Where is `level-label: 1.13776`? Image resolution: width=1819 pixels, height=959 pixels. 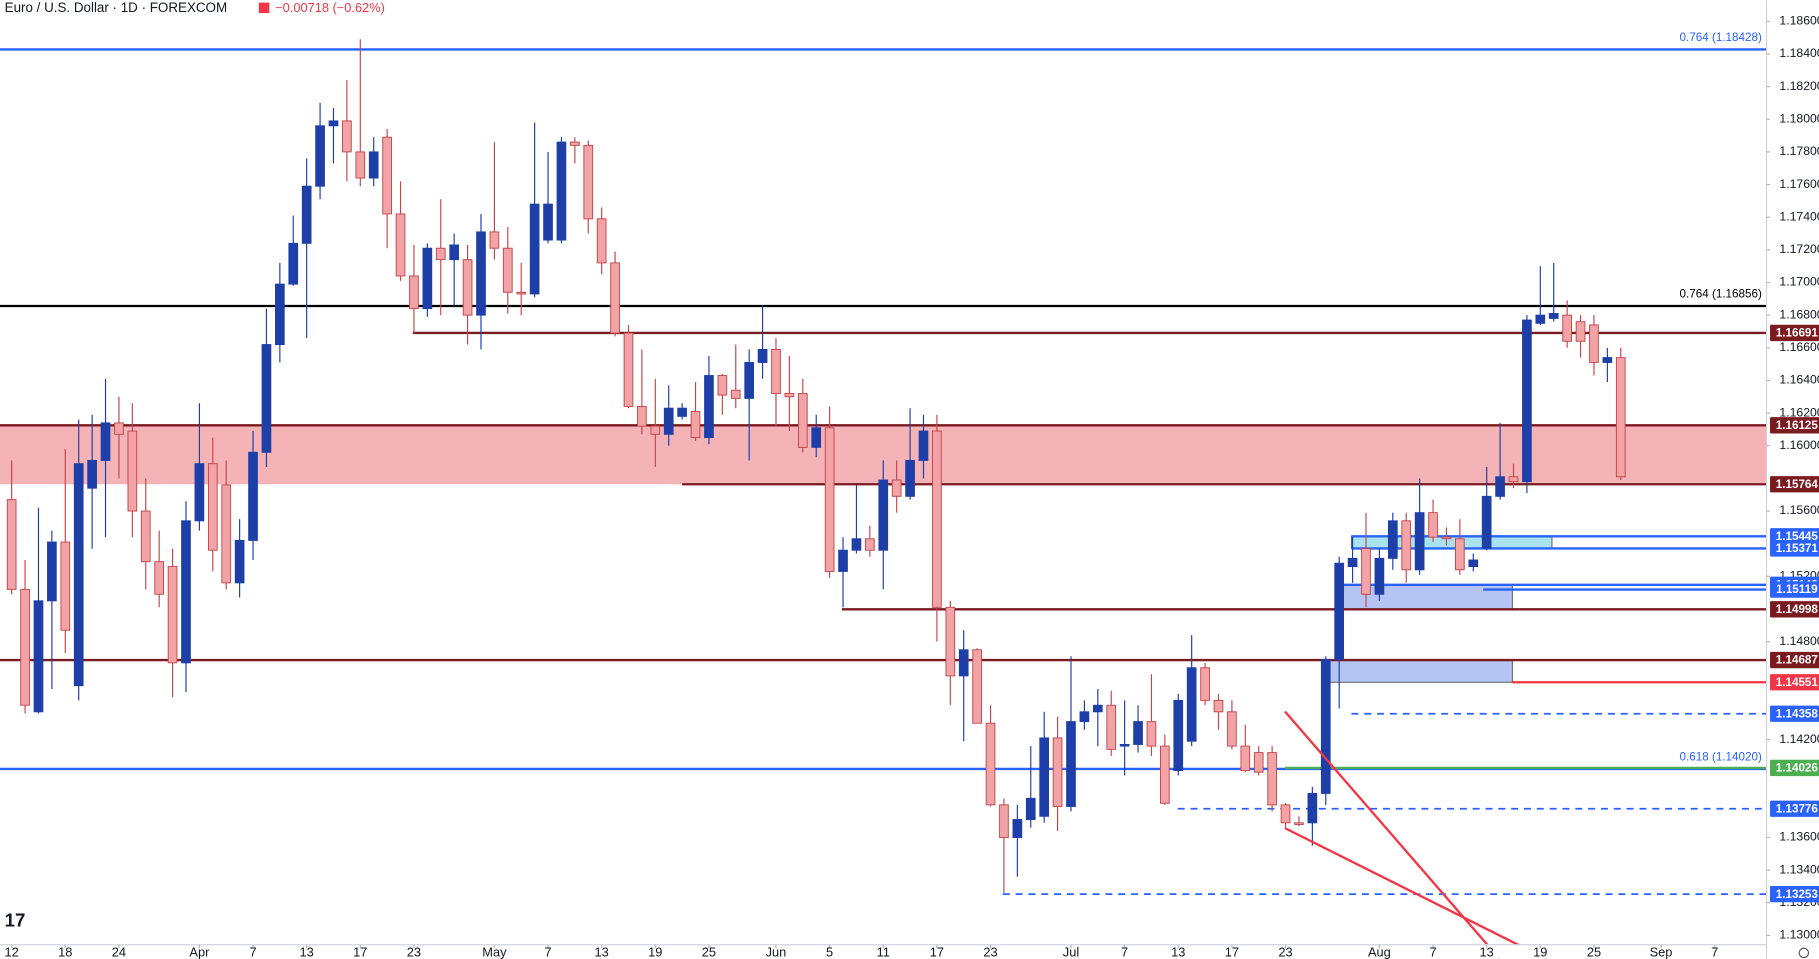
level-label: 1.13776 is located at coordinates (1797, 808).